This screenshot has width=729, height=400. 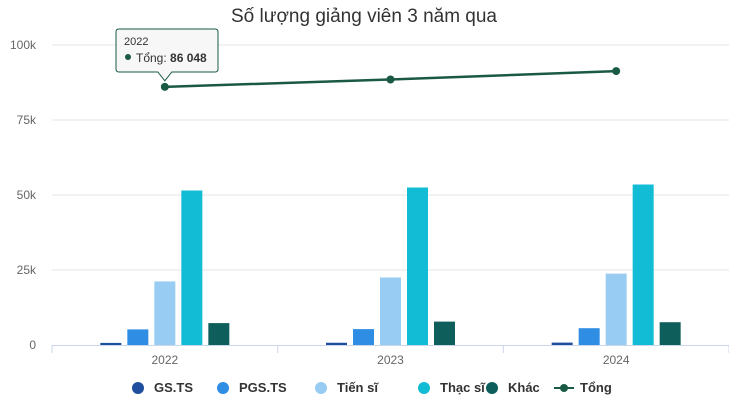 What do you see at coordinates (27, 270) in the screenshot?
I see `y-tick-label: 25k` at bounding box center [27, 270].